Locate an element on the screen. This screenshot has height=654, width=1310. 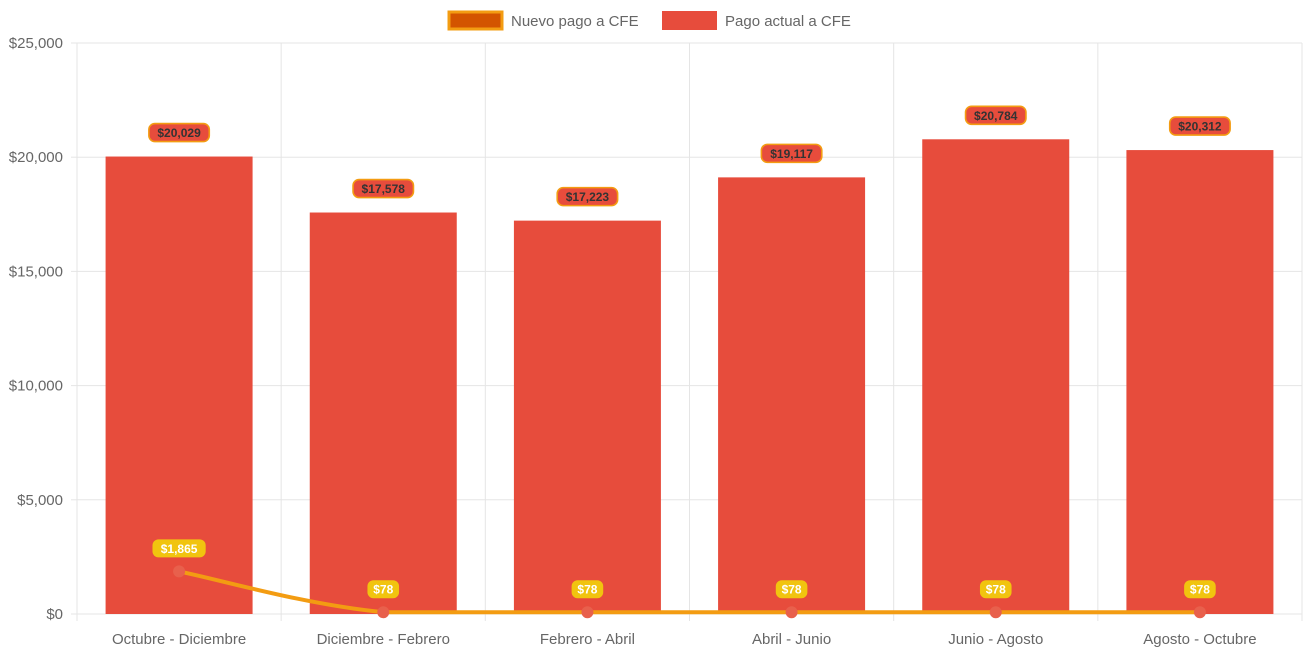
y-tick-label: $0 is located at coordinates (54, 614).